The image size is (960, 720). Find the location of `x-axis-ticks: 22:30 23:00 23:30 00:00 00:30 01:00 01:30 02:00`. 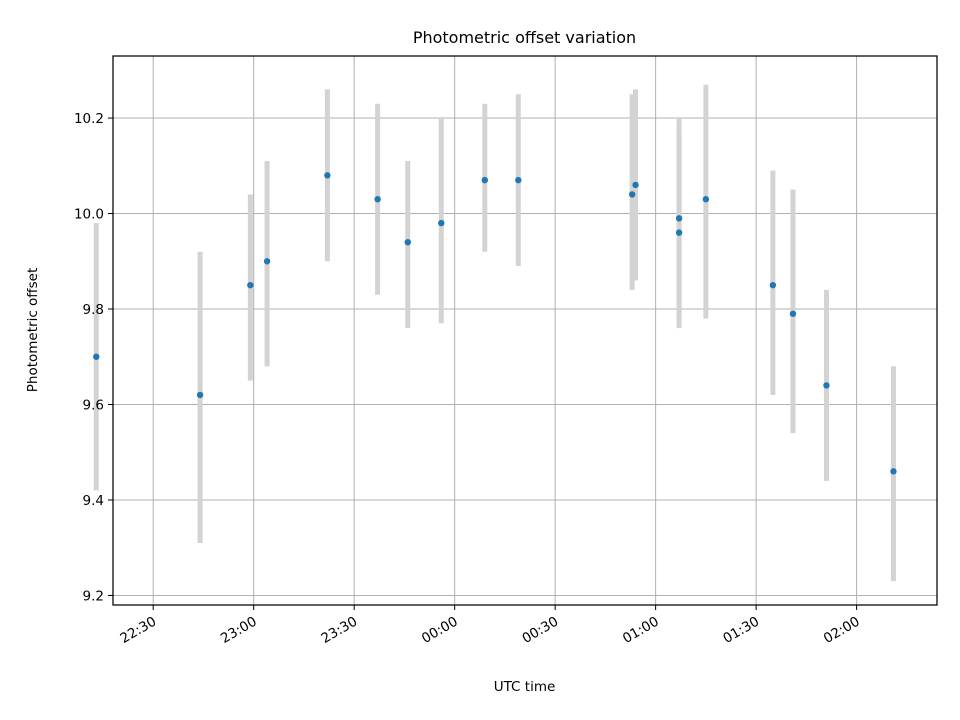

x-axis-ticks: 22:30 23:00 23:30 00:00 00:30 01:00 01:30 02:00 is located at coordinates (490, 626).